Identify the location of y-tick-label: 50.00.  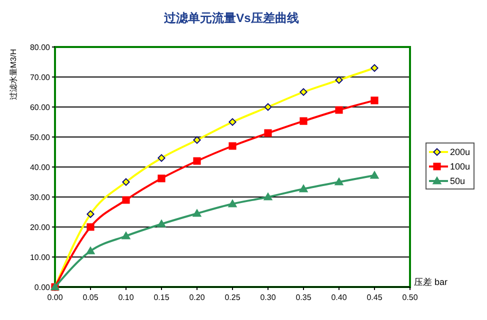
(40, 137).